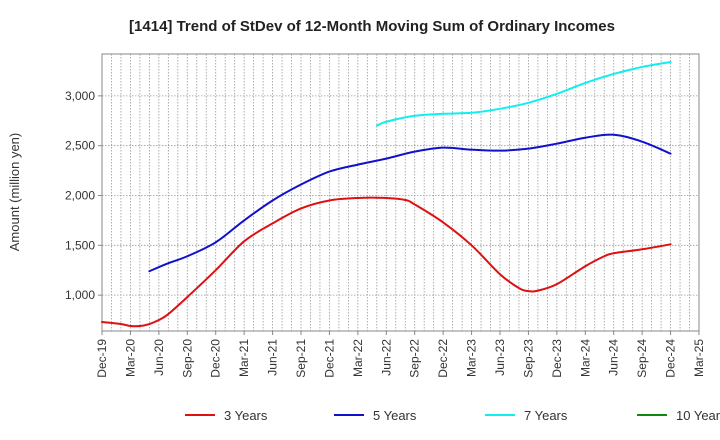 This screenshot has width=720, height=440. I want to click on y-tick-label: 1,000, so click(80, 295).